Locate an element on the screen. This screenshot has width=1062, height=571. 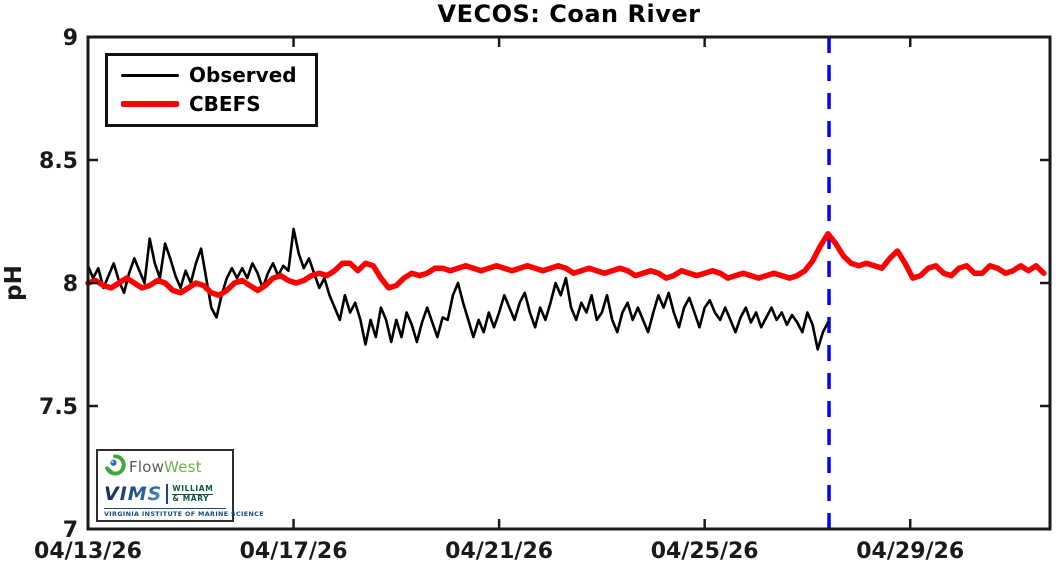
vims-logo: VIMS WILLIAM & MARY is located at coordinates (165, 493).